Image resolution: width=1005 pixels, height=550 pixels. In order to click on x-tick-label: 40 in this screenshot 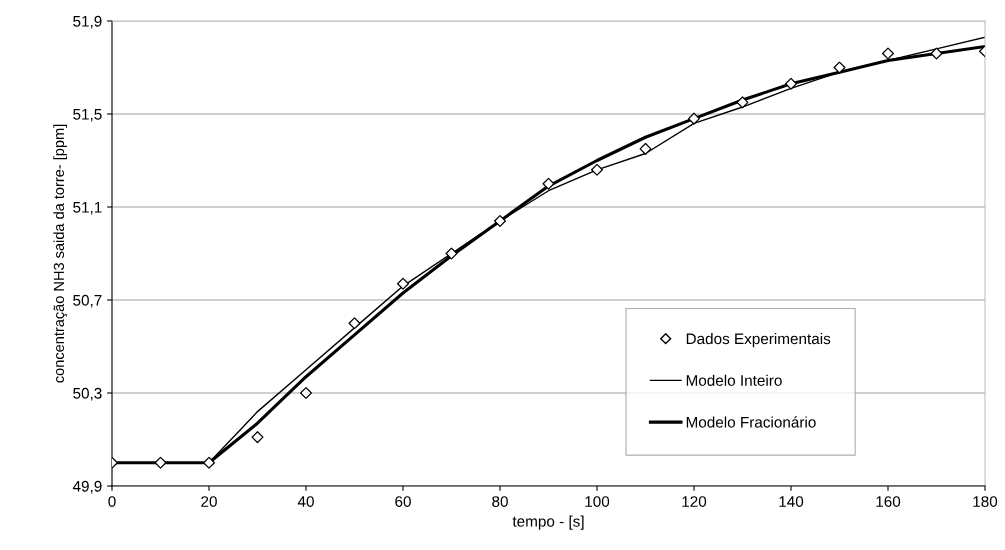, I will do `click(305, 501)`.